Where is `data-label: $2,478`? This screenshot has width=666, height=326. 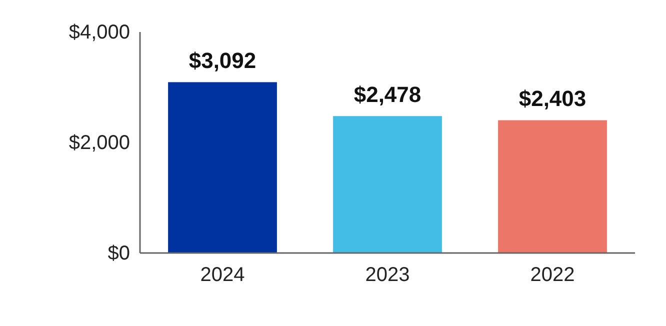
data-label: $2,478 is located at coordinates (388, 95).